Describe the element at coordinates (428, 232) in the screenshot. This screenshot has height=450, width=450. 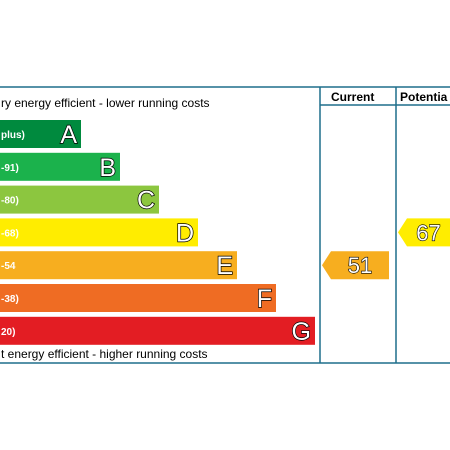
I see `potential-rating-value: 67` at that location.